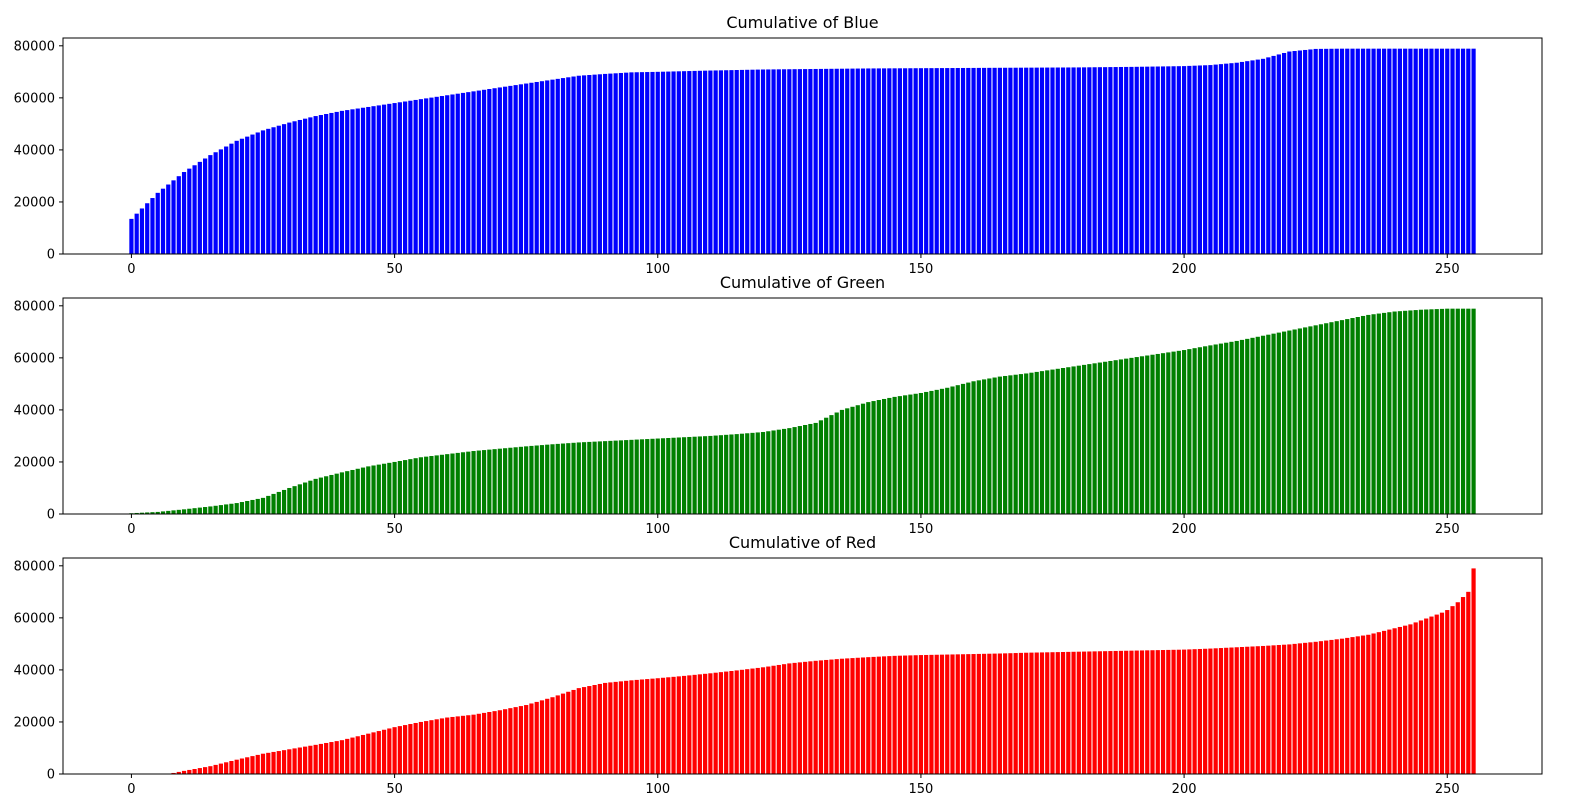  I want to click on x-tick-label: 200, so click(1184, 269).